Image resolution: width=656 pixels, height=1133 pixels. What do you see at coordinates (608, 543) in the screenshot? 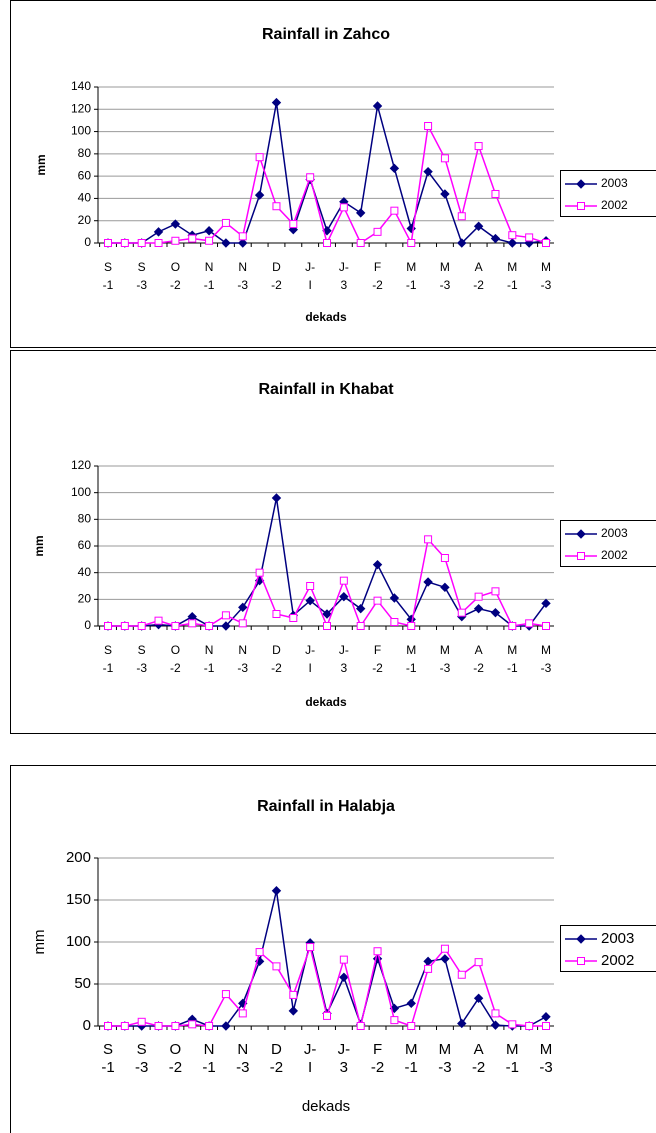
I see `legend-box` at bounding box center [608, 543].